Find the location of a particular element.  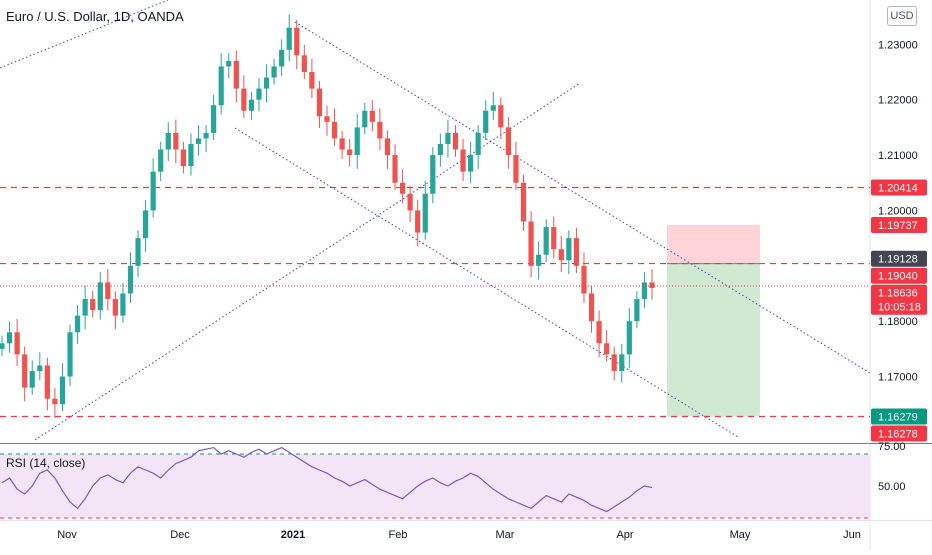

price-label-text: 1.19128 is located at coordinates (898, 260).